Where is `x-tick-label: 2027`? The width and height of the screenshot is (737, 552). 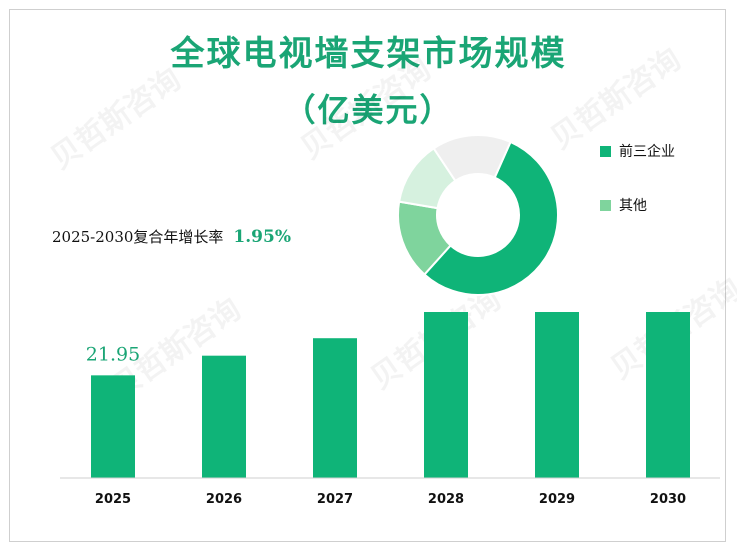 x-tick-label: 2027 is located at coordinates (335, 499).